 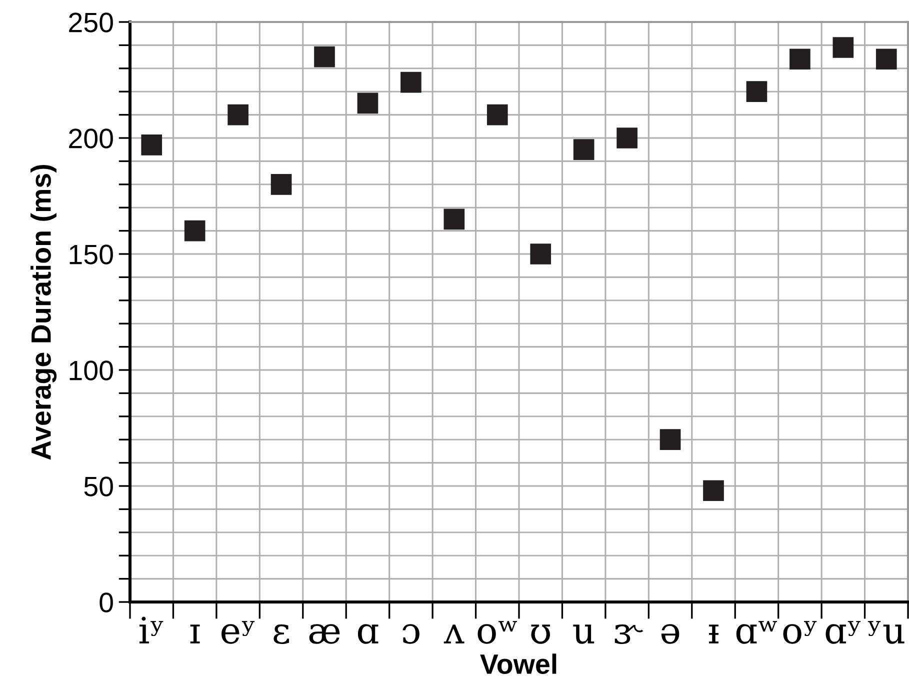 What do you see at coordinates (91, 370) in the screenshot?
I see `y-tick-label: 100` at bounding box center [91, 370].